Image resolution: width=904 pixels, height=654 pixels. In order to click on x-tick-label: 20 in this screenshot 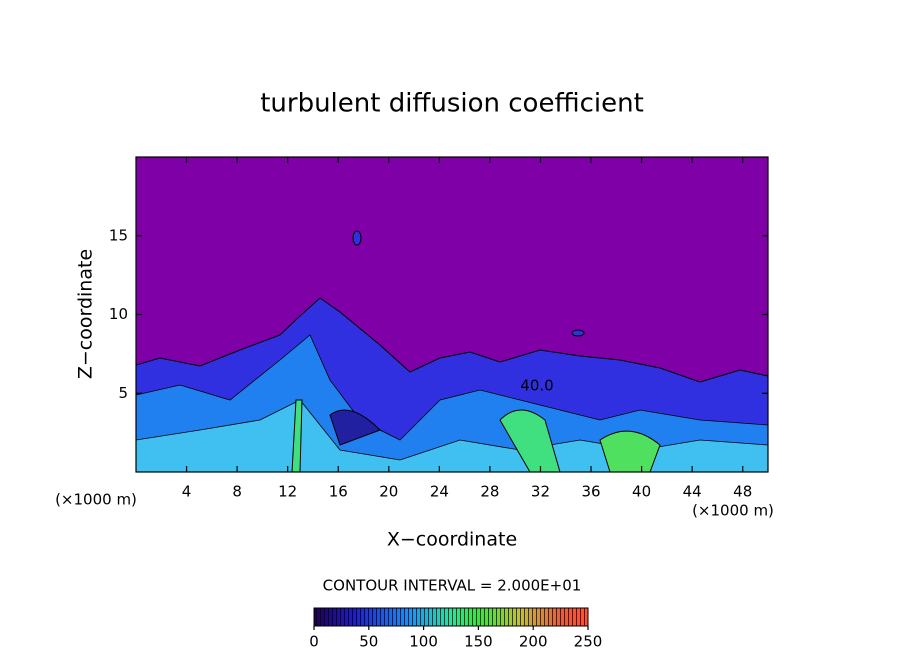, I will do `click(388, 492)`.